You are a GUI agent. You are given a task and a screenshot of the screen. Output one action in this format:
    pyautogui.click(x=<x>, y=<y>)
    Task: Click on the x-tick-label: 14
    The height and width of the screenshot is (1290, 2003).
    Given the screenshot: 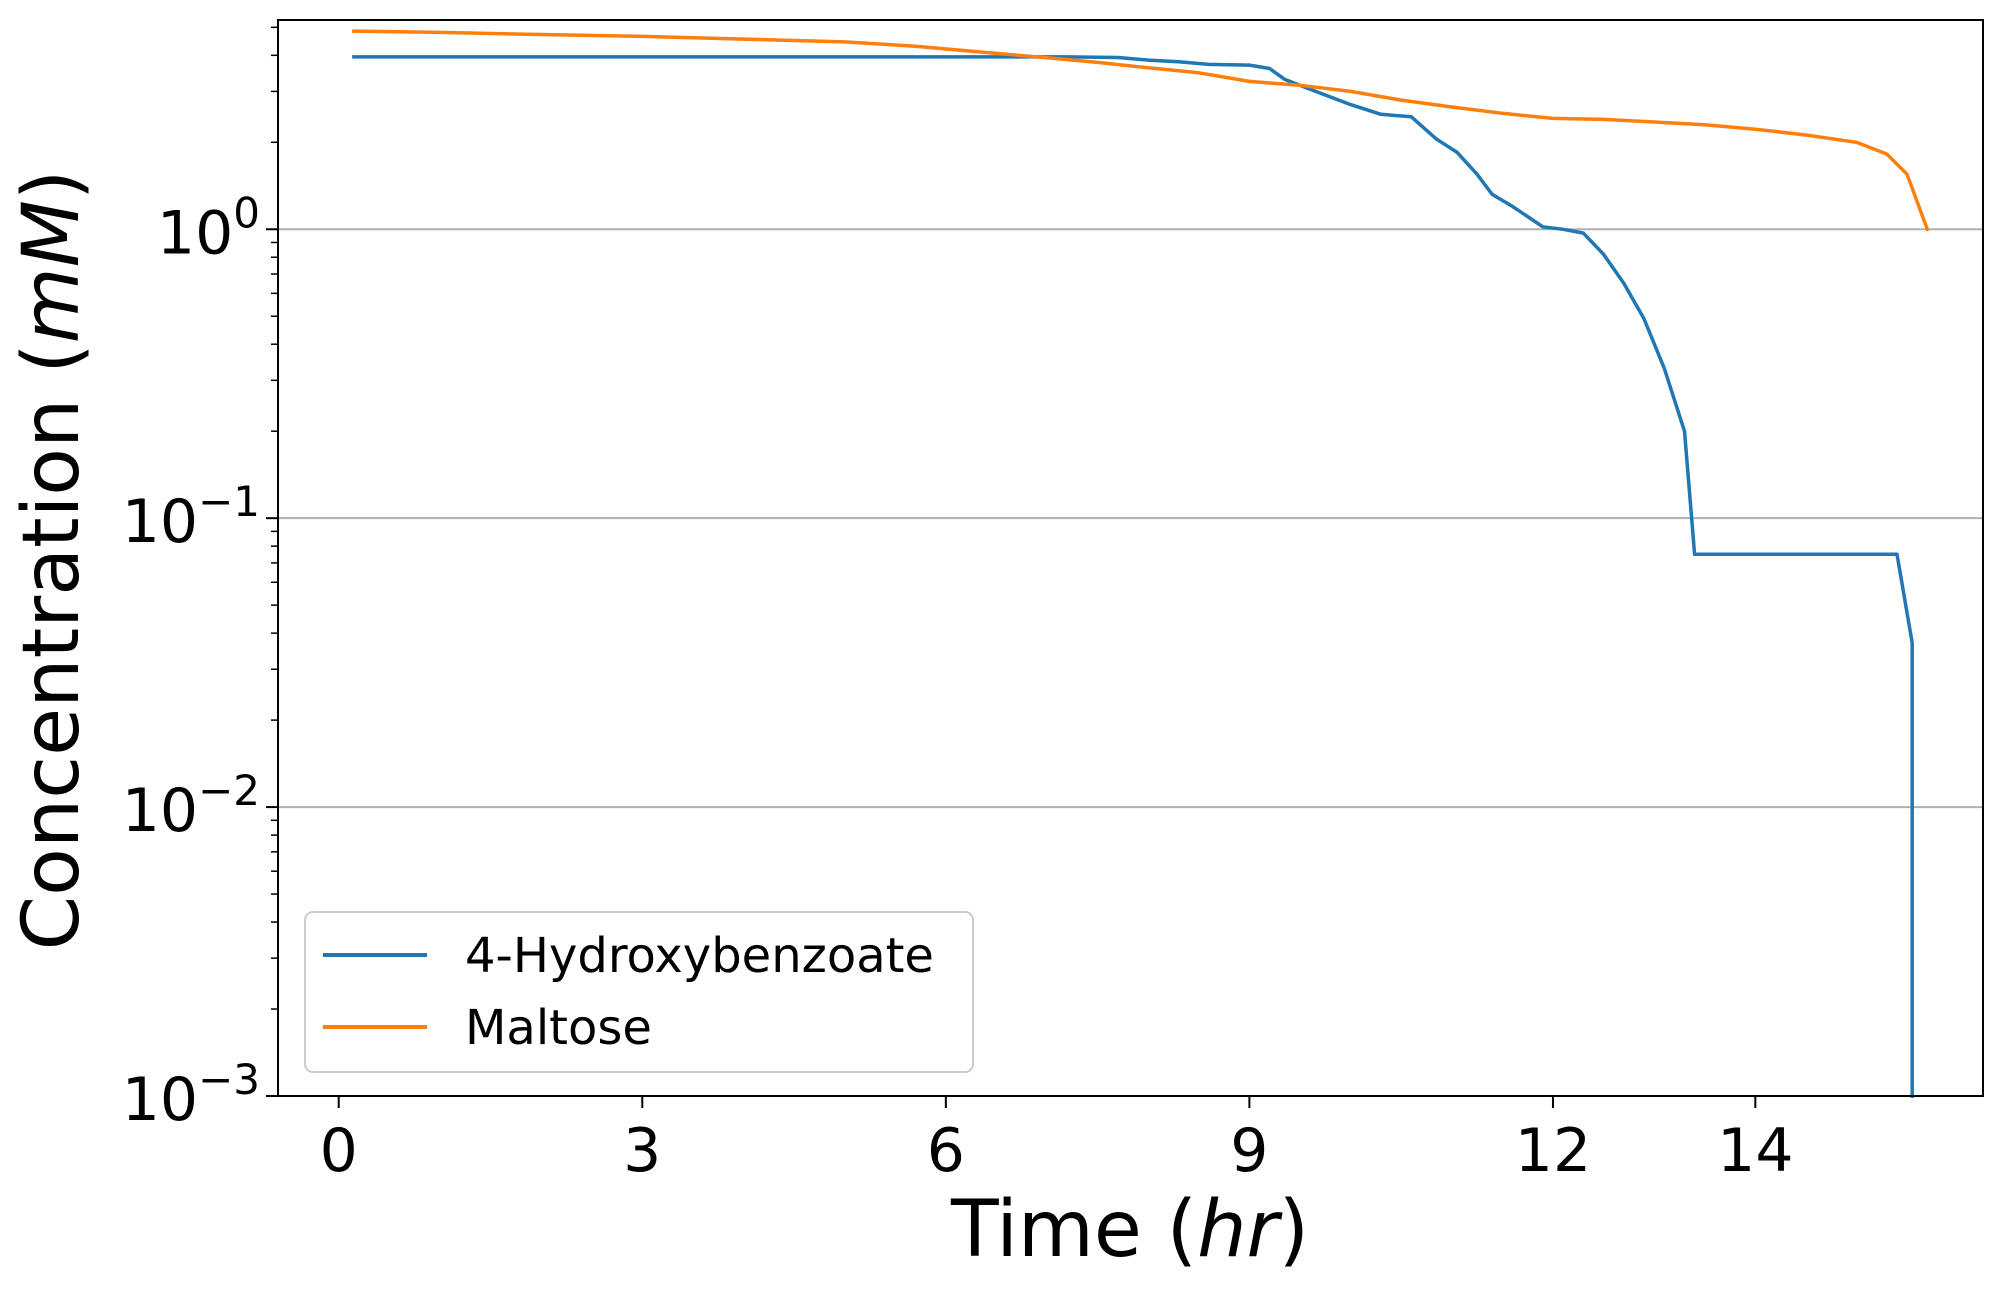 What is the action you would take?
    pyautogui.click(x=1755, y=1151)
    